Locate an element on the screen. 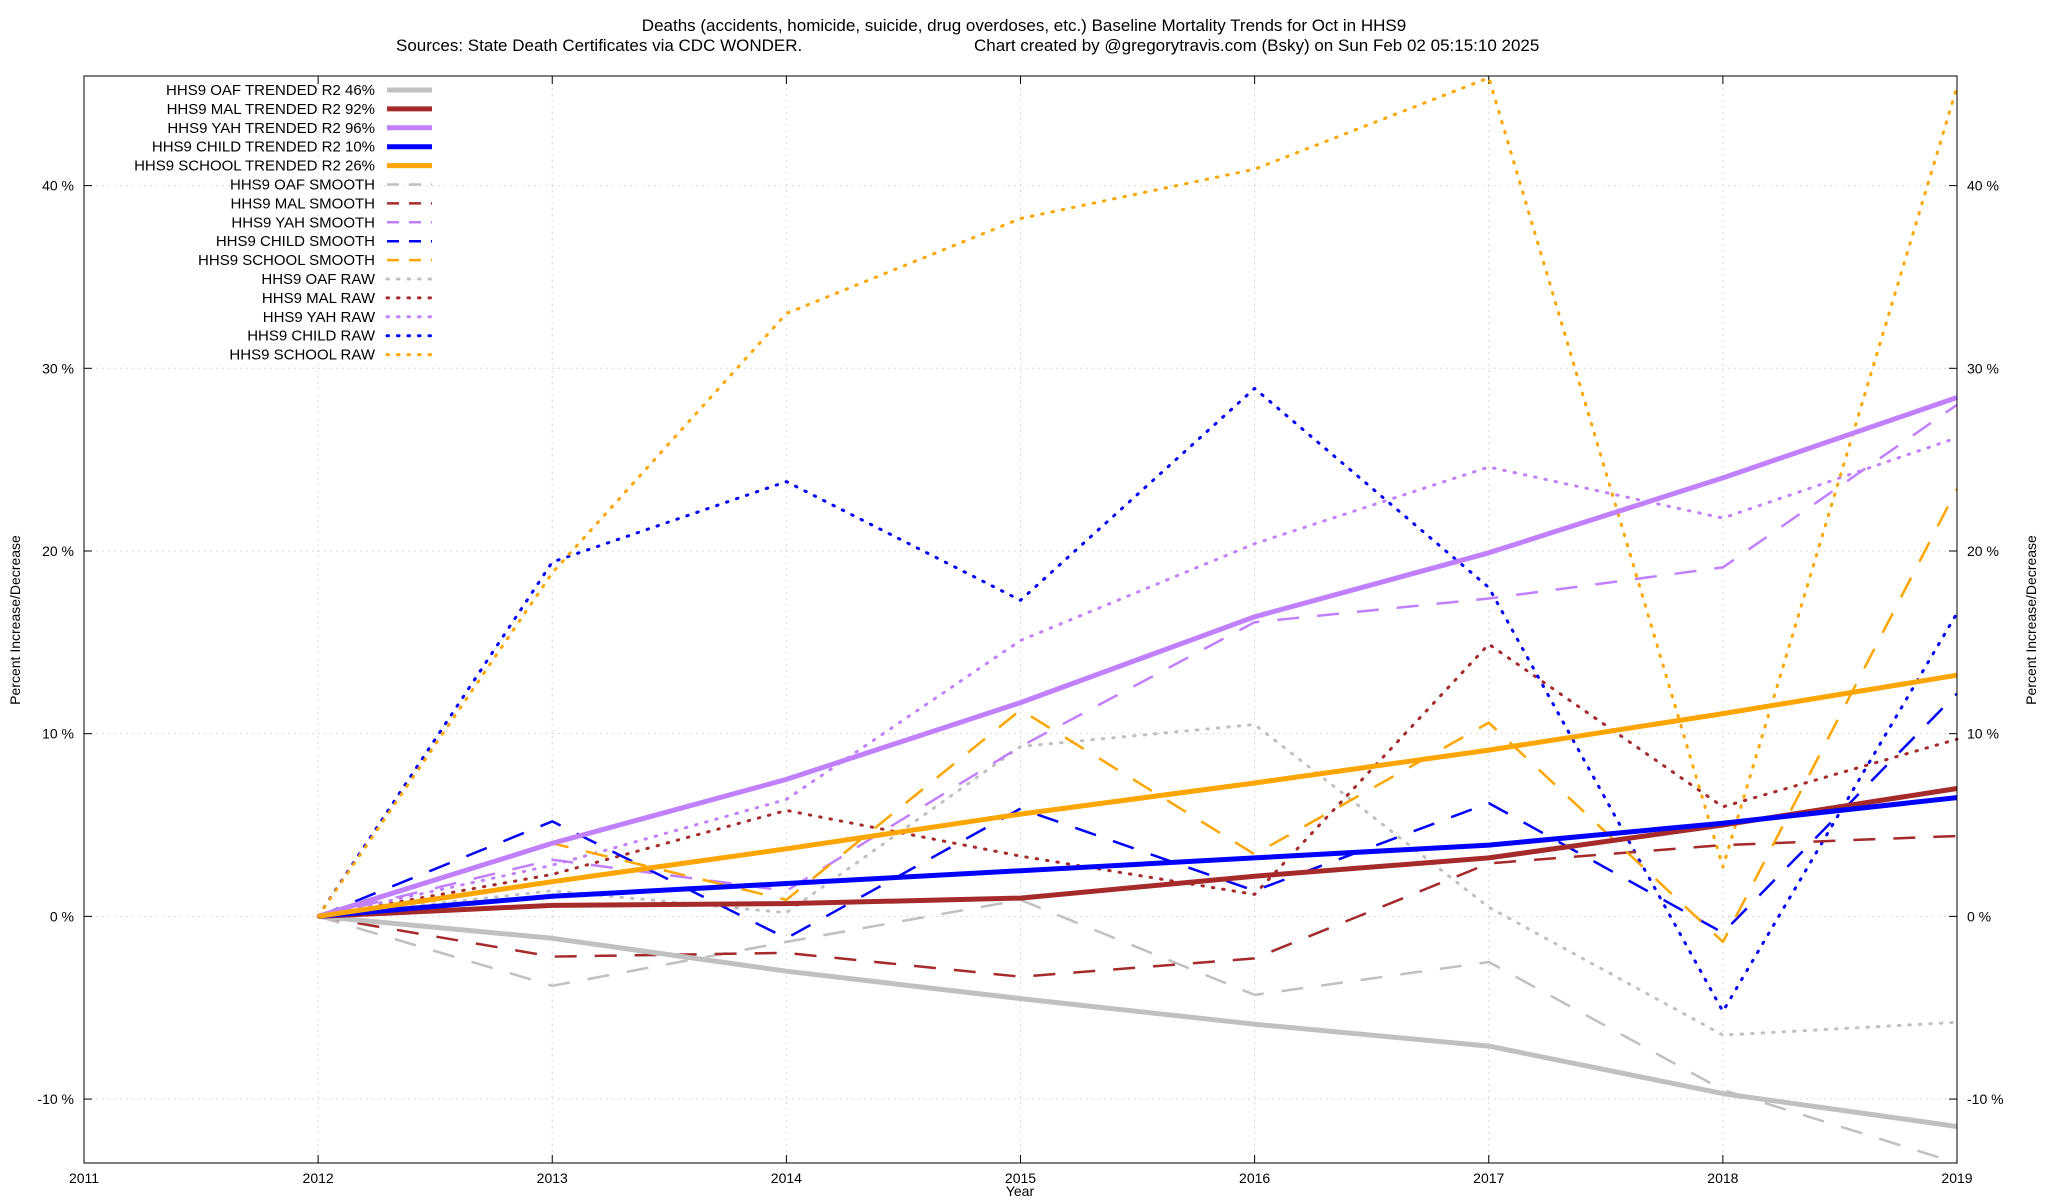  legend-label: HHS9 SCHOOL SMOOTH is located at coordinates (286, 260).